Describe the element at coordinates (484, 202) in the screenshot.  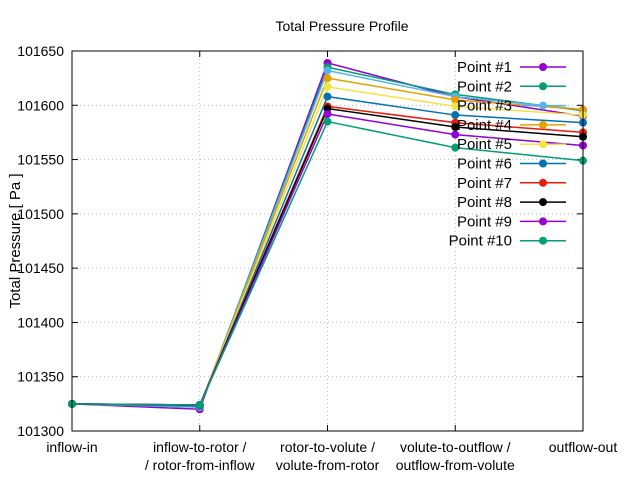
I see `legend-label: Point #8` at that location.